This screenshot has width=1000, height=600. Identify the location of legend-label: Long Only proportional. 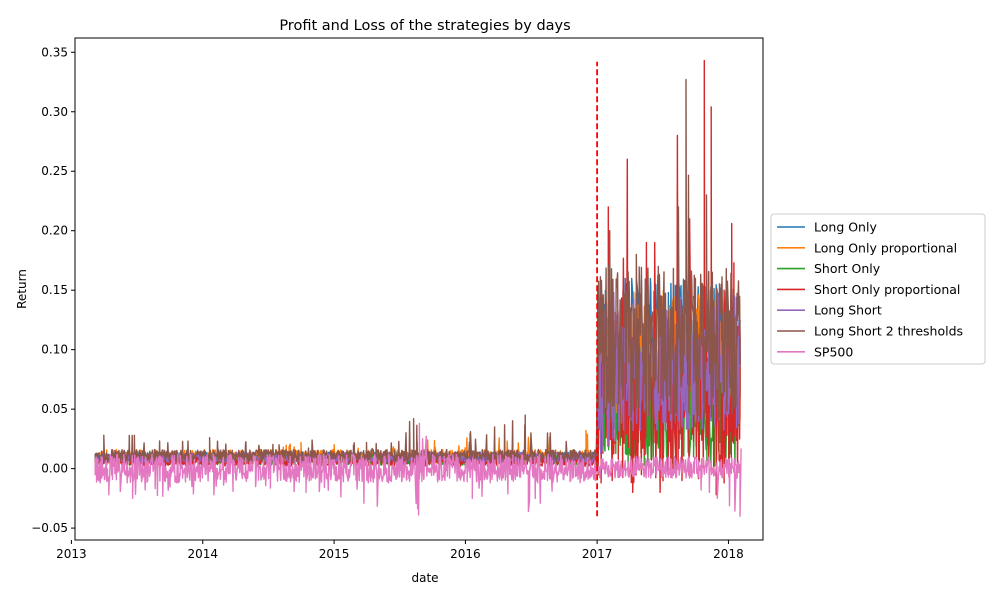
(885, 247).